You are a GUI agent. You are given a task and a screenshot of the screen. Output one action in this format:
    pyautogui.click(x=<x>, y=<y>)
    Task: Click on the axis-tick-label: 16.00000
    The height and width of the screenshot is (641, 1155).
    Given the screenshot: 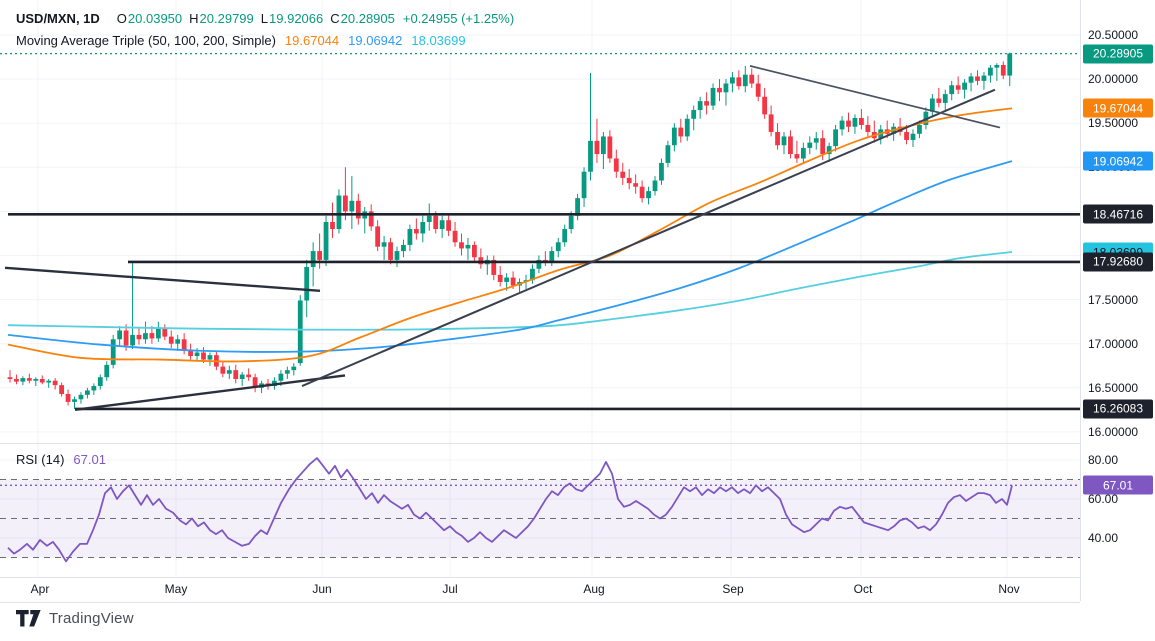 What is the action you would take?
    pyautogui.click(x=1113, y=431)
    